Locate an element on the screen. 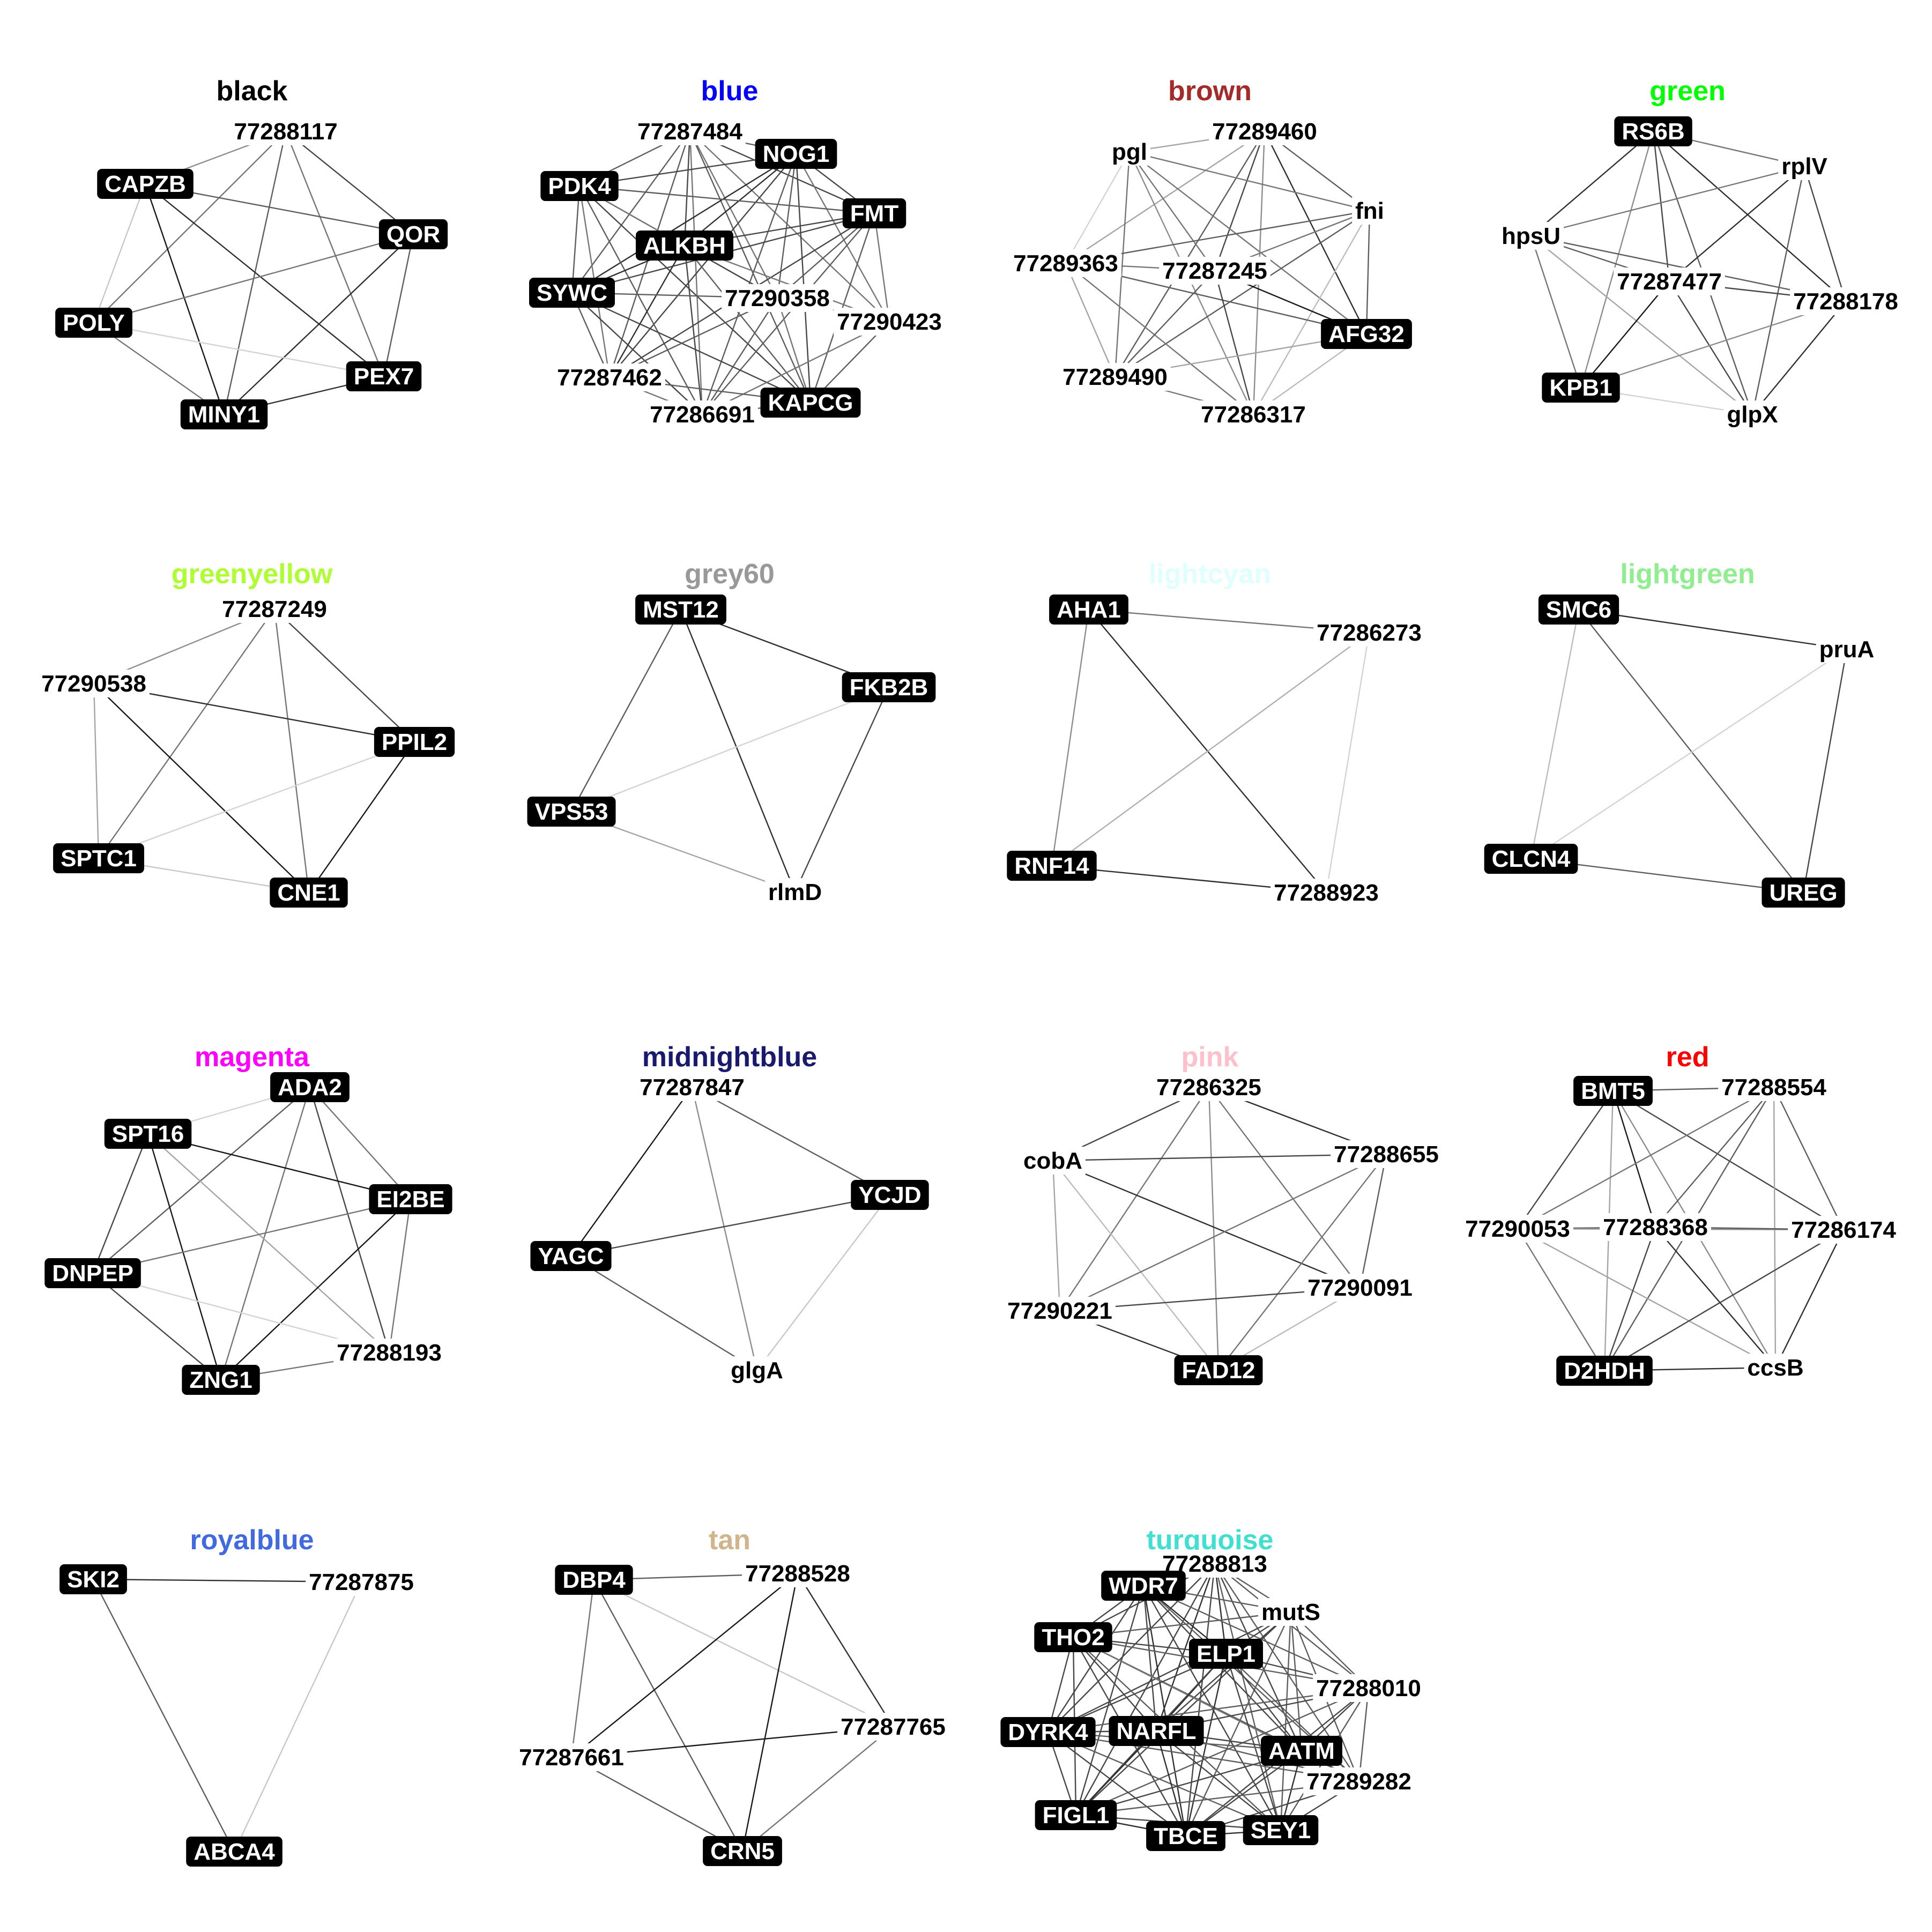 The height and width of the screenshot is (1932, 1932). gene-node: CLCN4 is located at coordinates (1531, 859).